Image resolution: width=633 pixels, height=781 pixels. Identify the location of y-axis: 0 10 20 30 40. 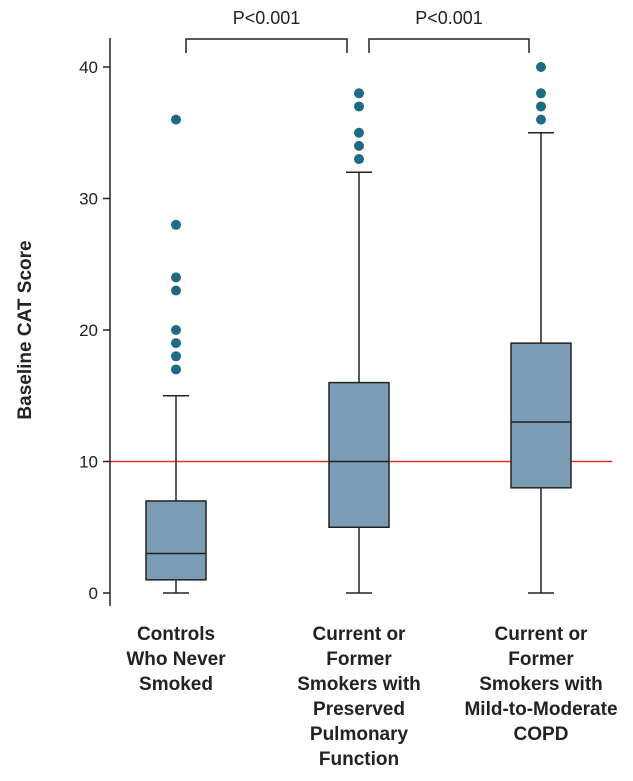
(95, 322).